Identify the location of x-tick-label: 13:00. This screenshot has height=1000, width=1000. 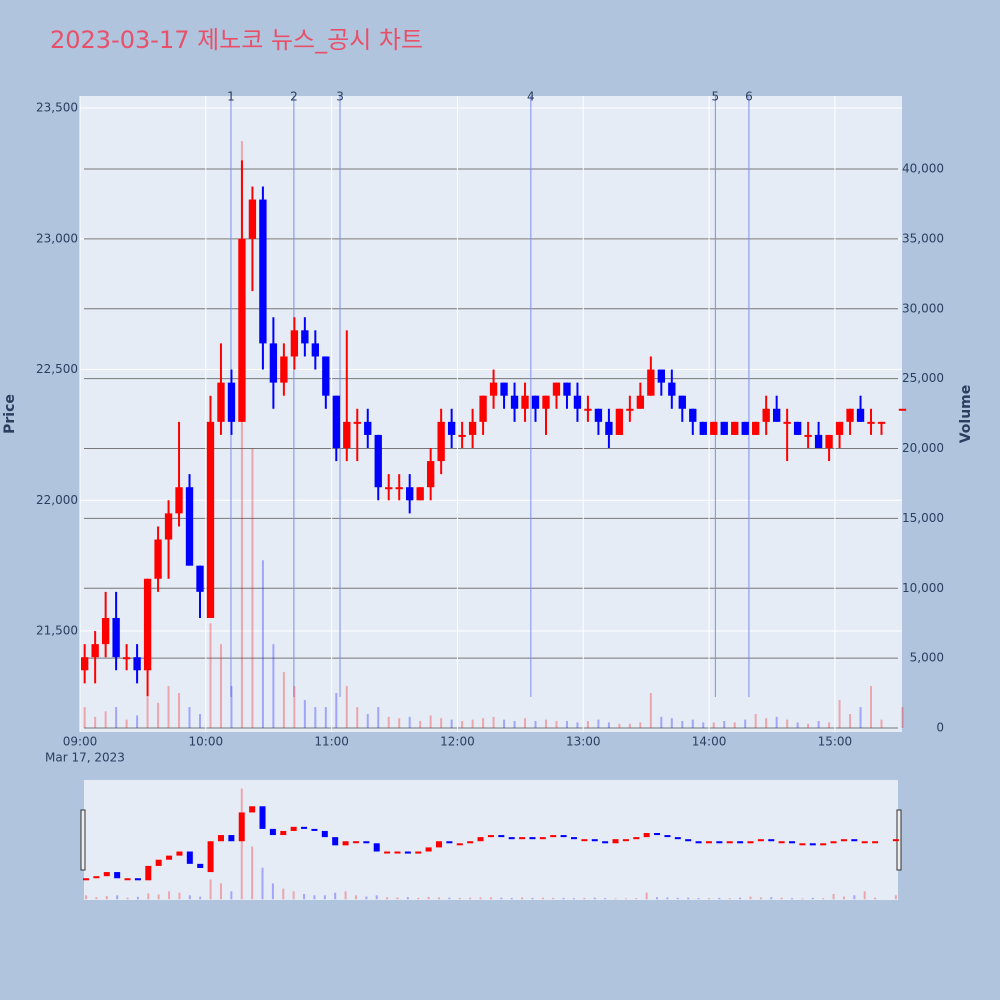
(583, 742).